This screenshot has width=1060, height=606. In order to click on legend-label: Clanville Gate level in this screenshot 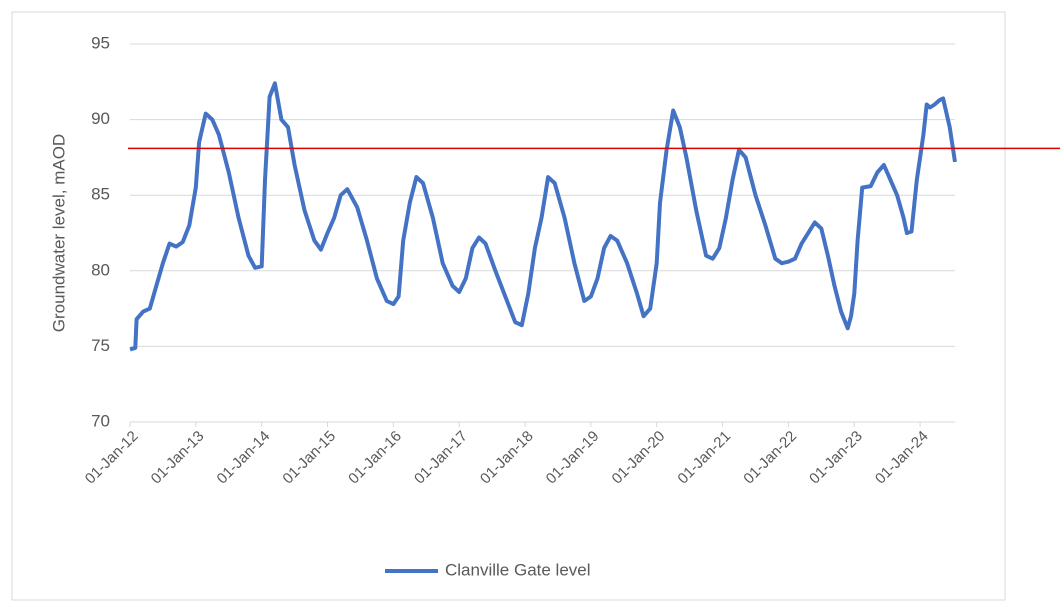, I will do `click(518, 569)`.